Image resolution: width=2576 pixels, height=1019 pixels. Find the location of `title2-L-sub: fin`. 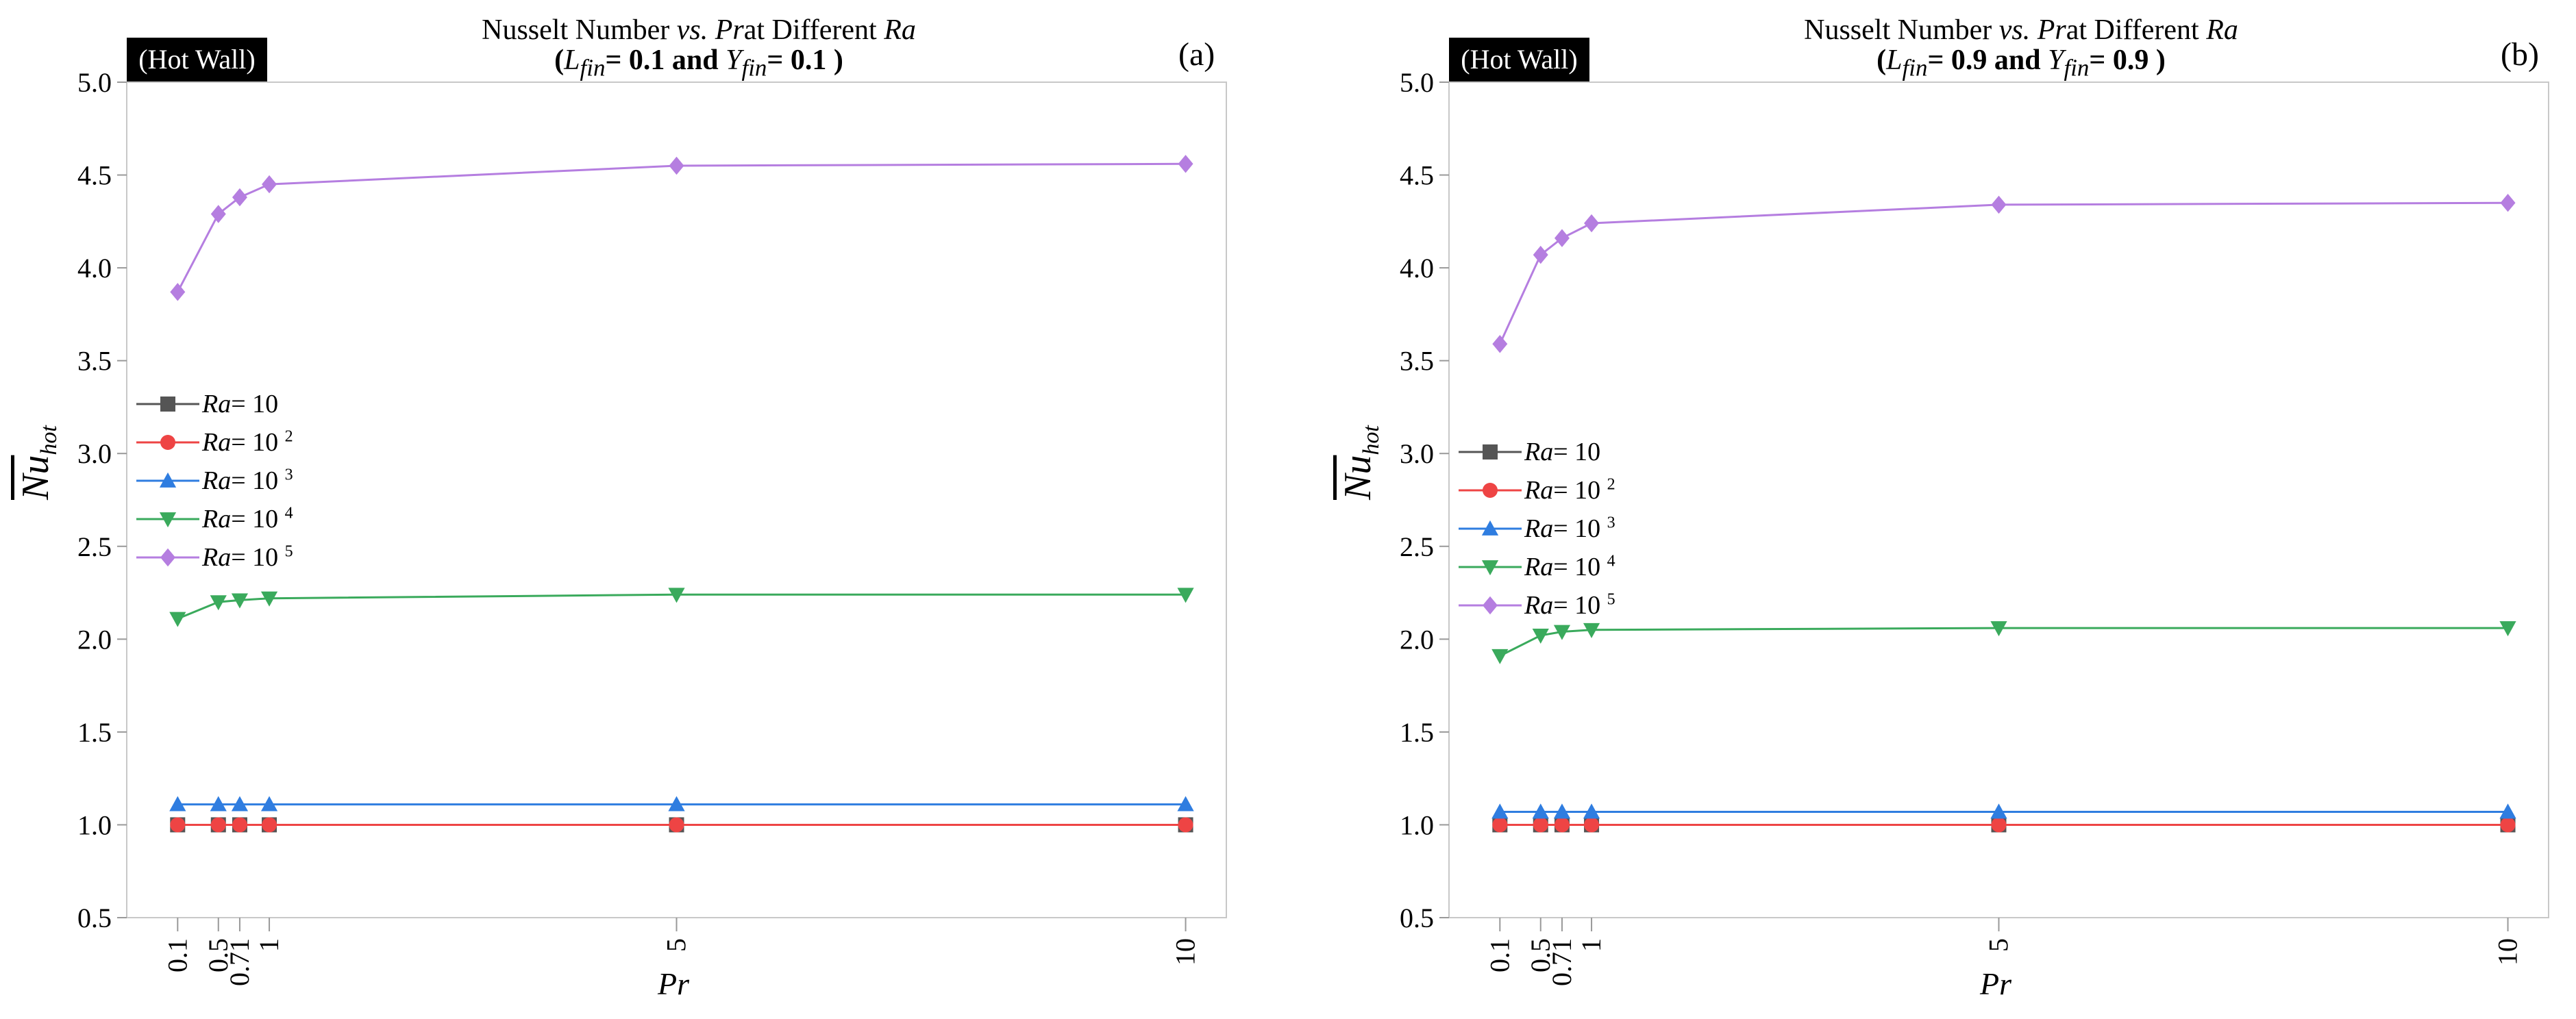

title2-L-sub: fin is located at coordinates (593, 67).